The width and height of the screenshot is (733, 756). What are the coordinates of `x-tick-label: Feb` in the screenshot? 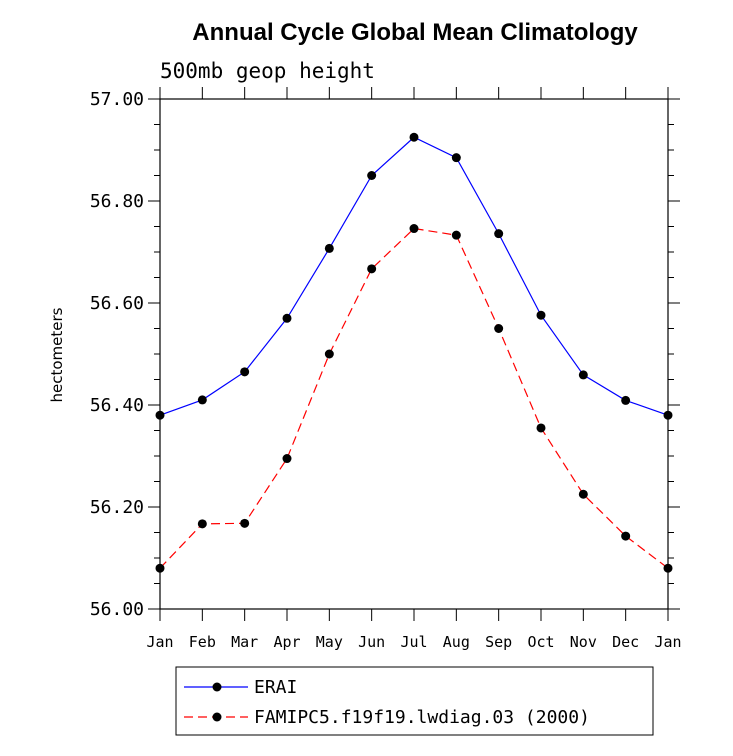 It's located at (202, 642).